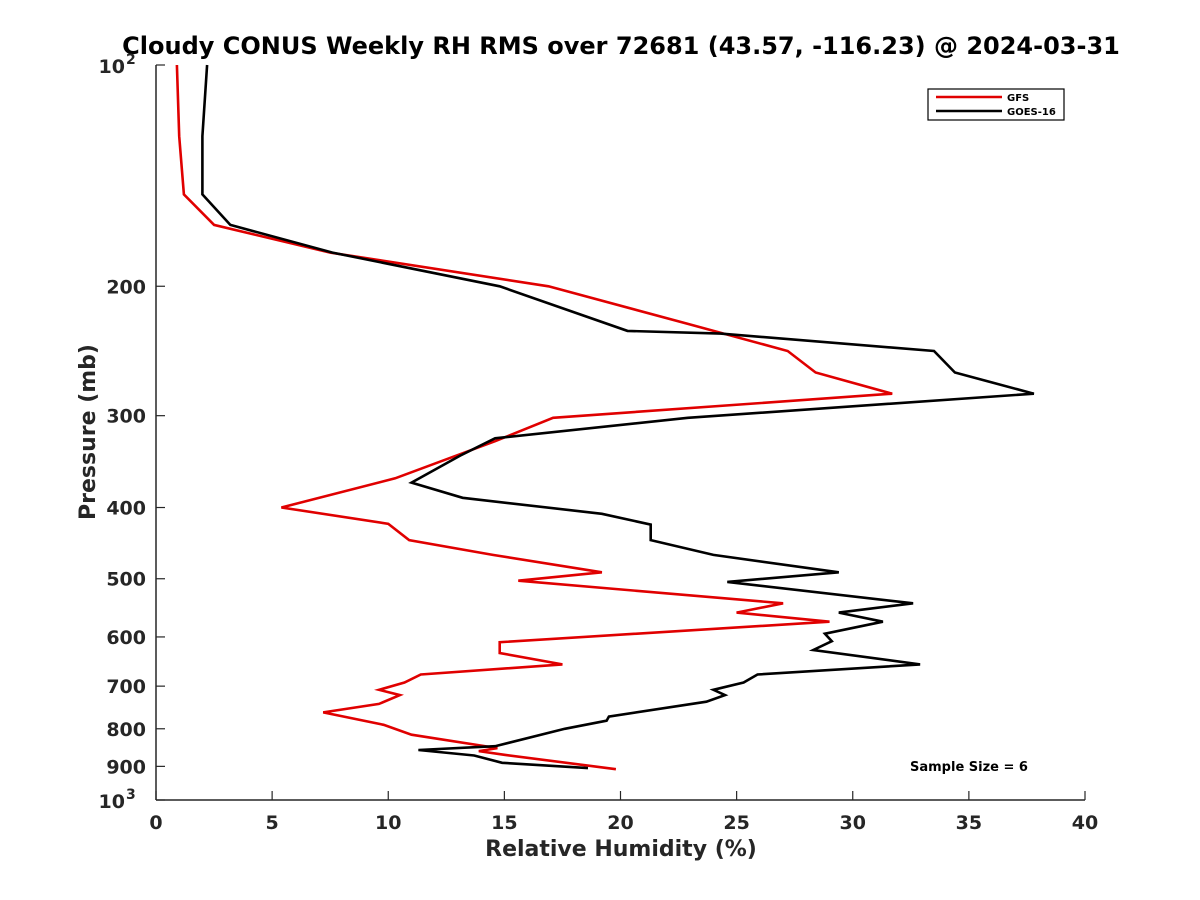  What do you see at coordinates (388, 823) in the screenshot?
I see `x-tick-label: 10` at bounding box center [388, 823].